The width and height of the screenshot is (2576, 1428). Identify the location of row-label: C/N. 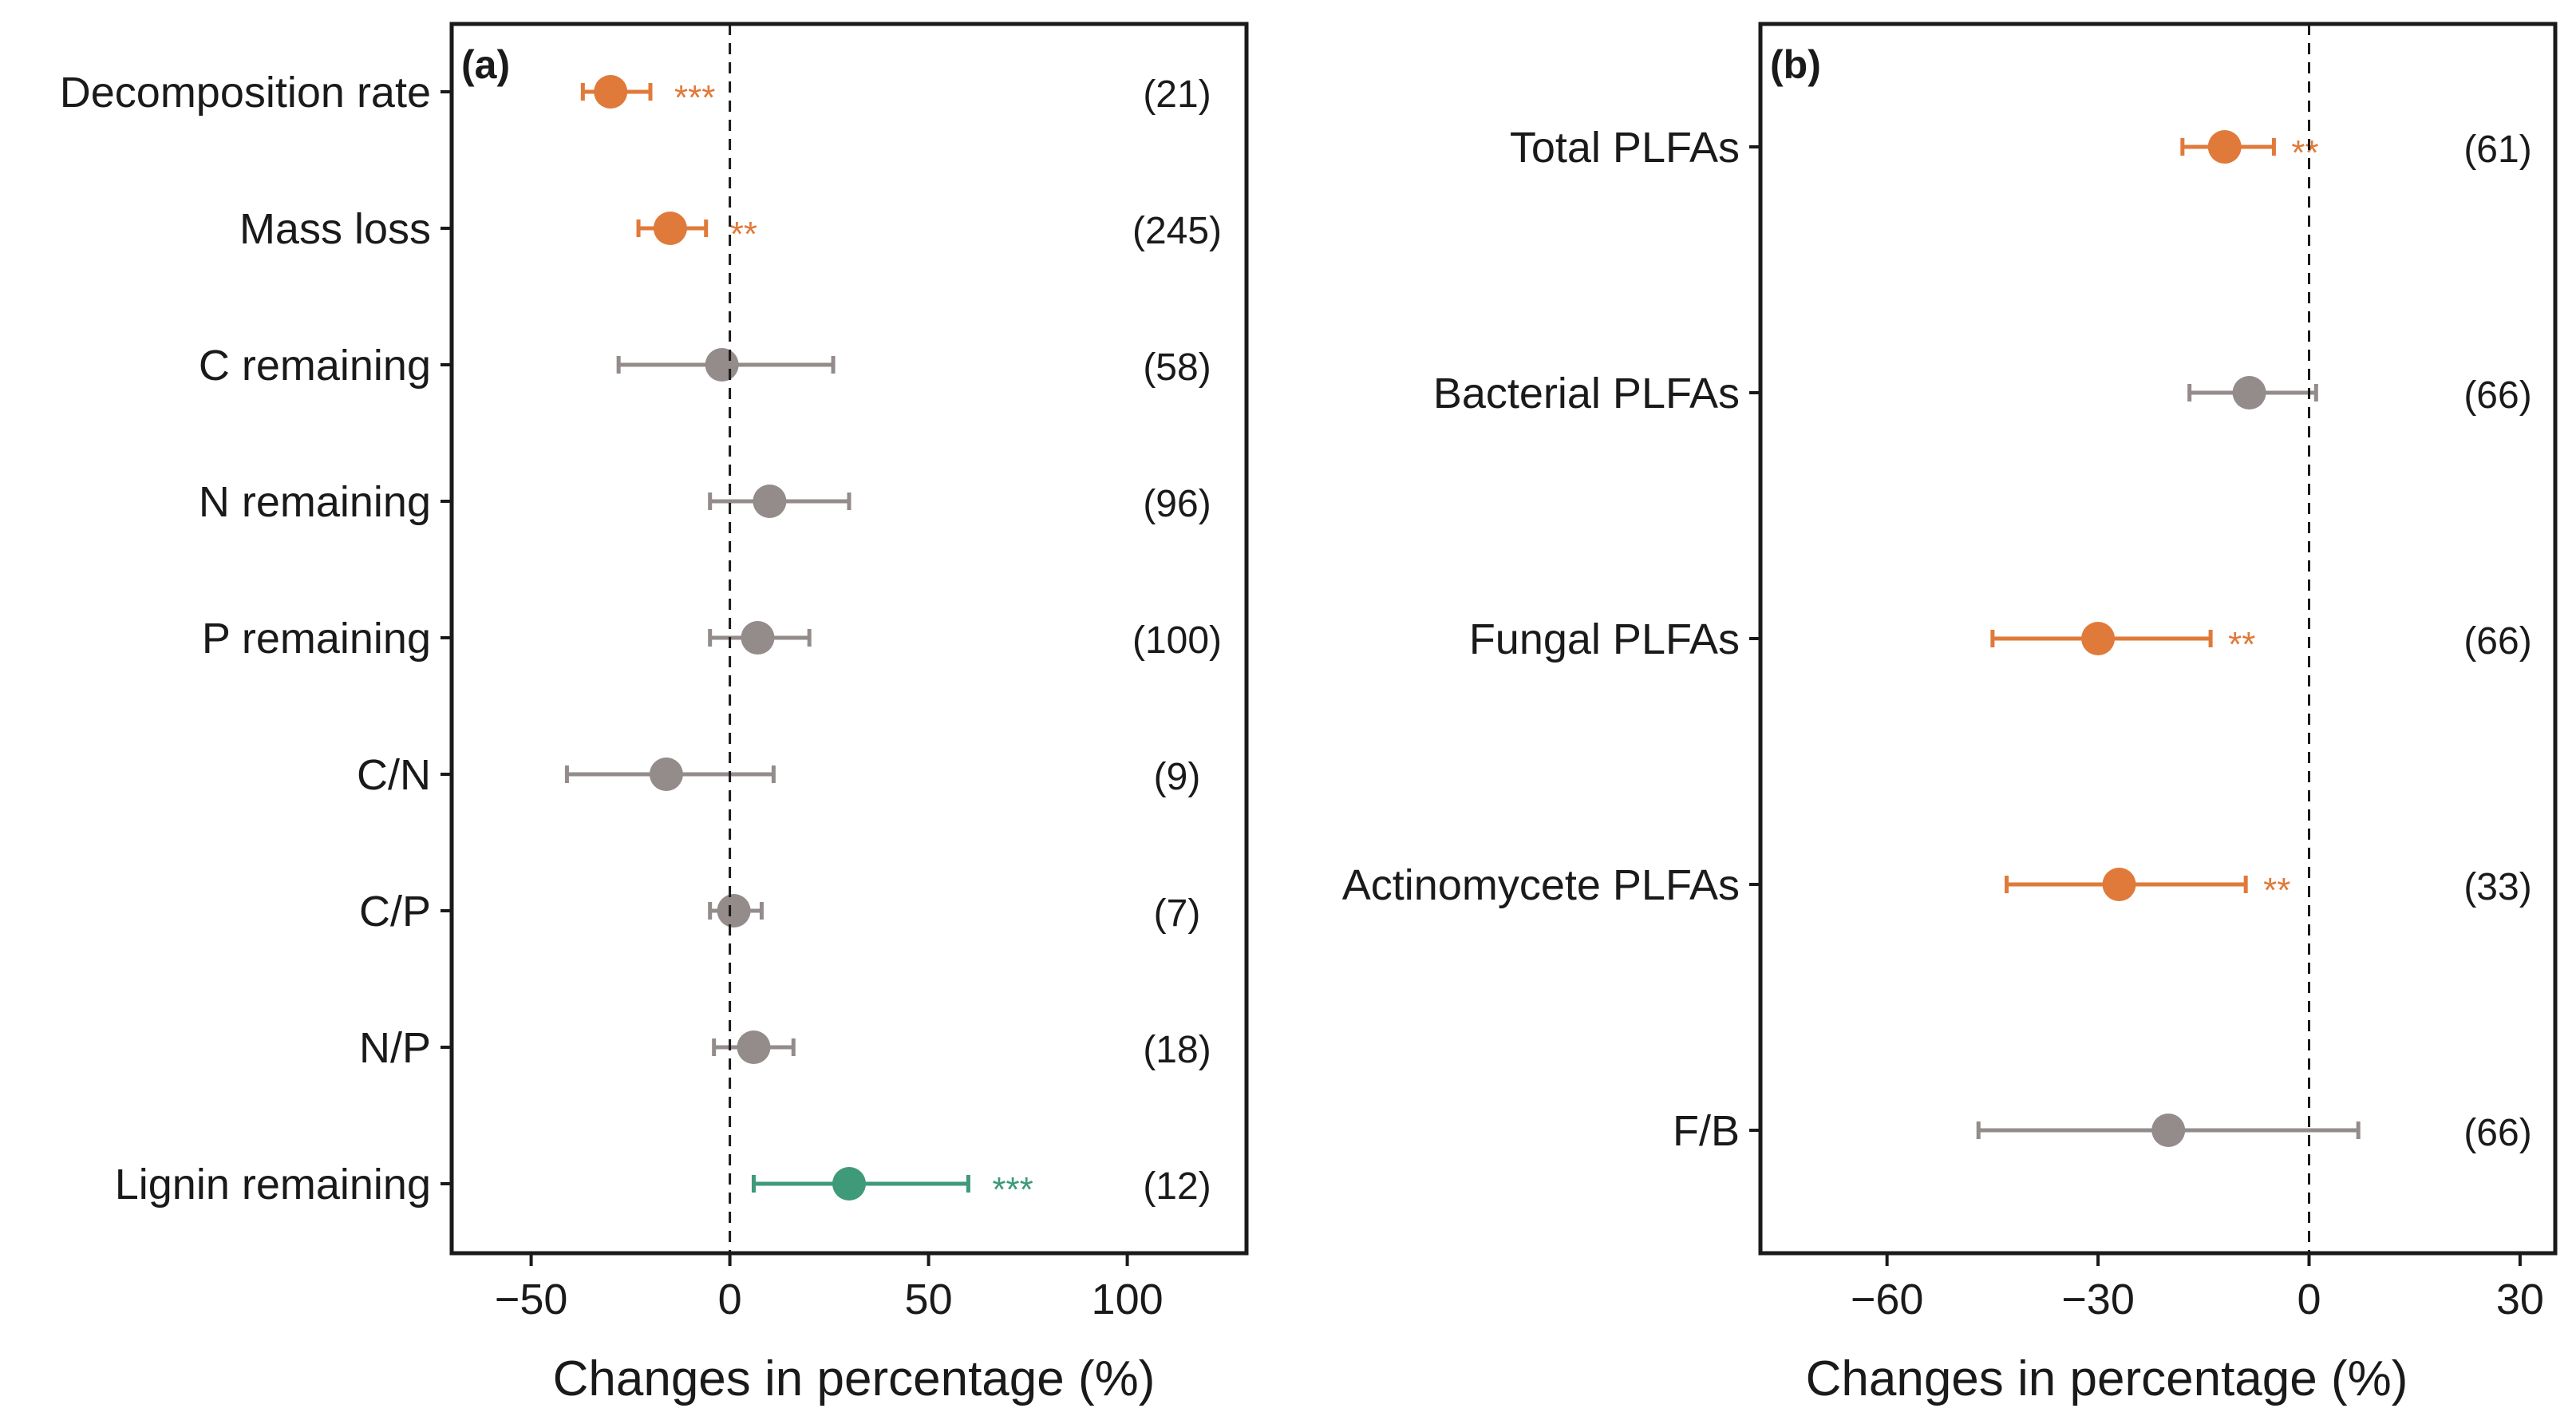
(394, 775).